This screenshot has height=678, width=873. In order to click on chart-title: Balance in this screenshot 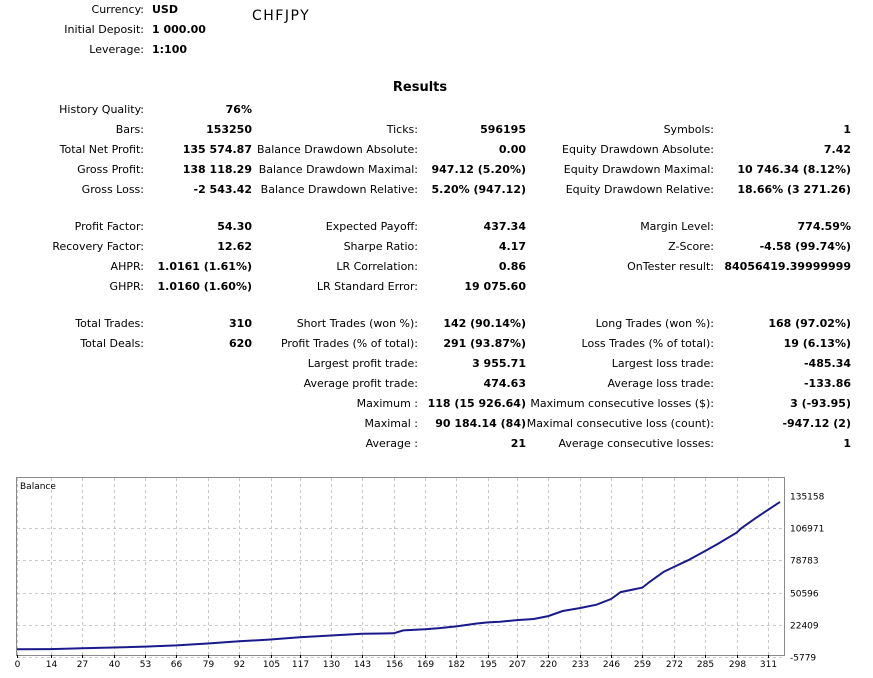, I will do `click(38, 487)`.